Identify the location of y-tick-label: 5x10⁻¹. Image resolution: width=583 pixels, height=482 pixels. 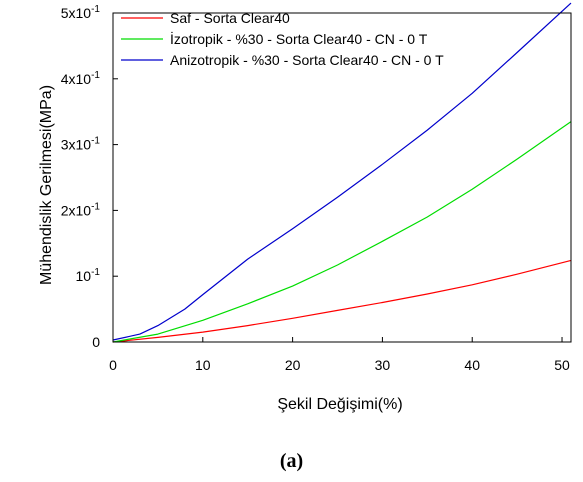
(81, 12).